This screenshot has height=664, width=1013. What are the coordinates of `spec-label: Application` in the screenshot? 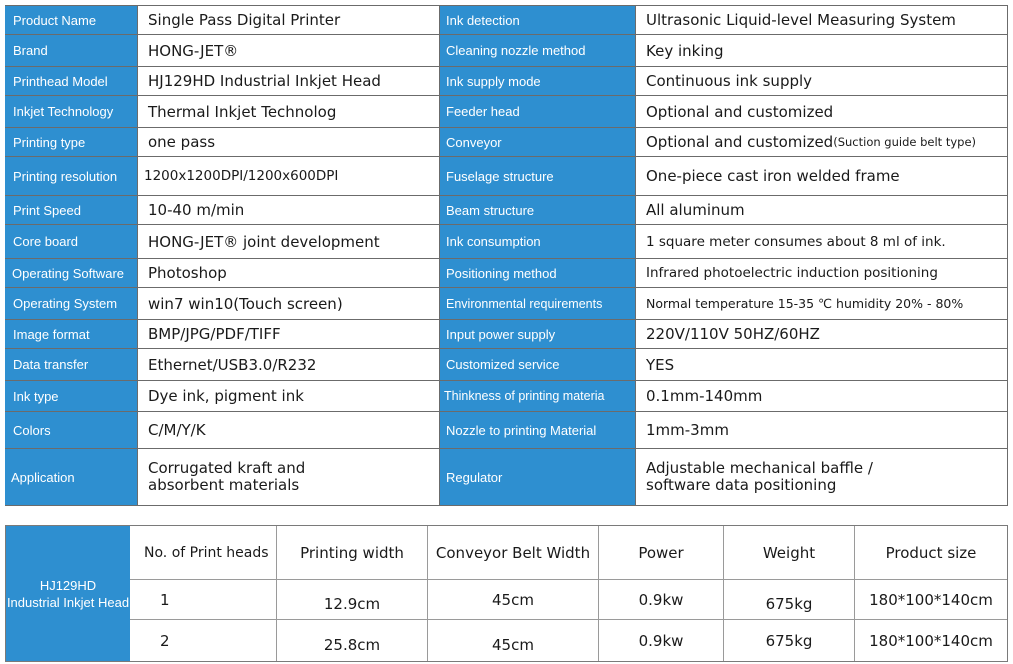 It's located at (71, 477).